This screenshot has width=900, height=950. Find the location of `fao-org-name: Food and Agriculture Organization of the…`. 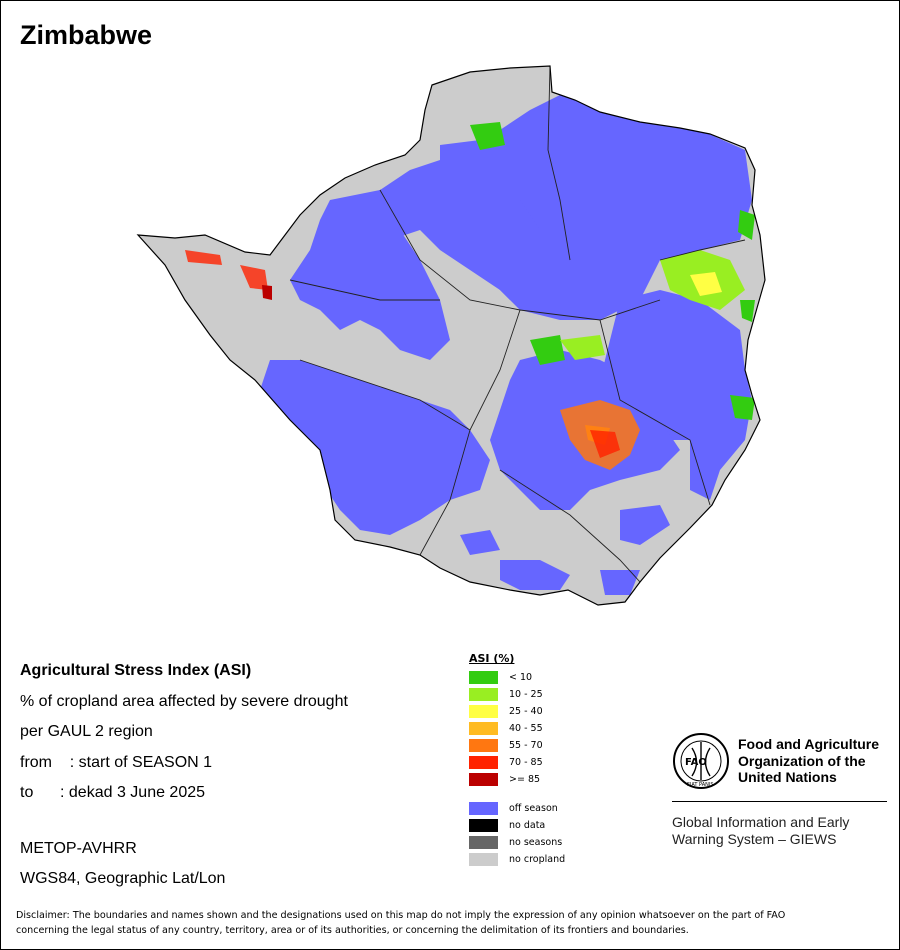

fao-org-name: Food and Agriculture Organization of the… is located at coordinates (809, 760).